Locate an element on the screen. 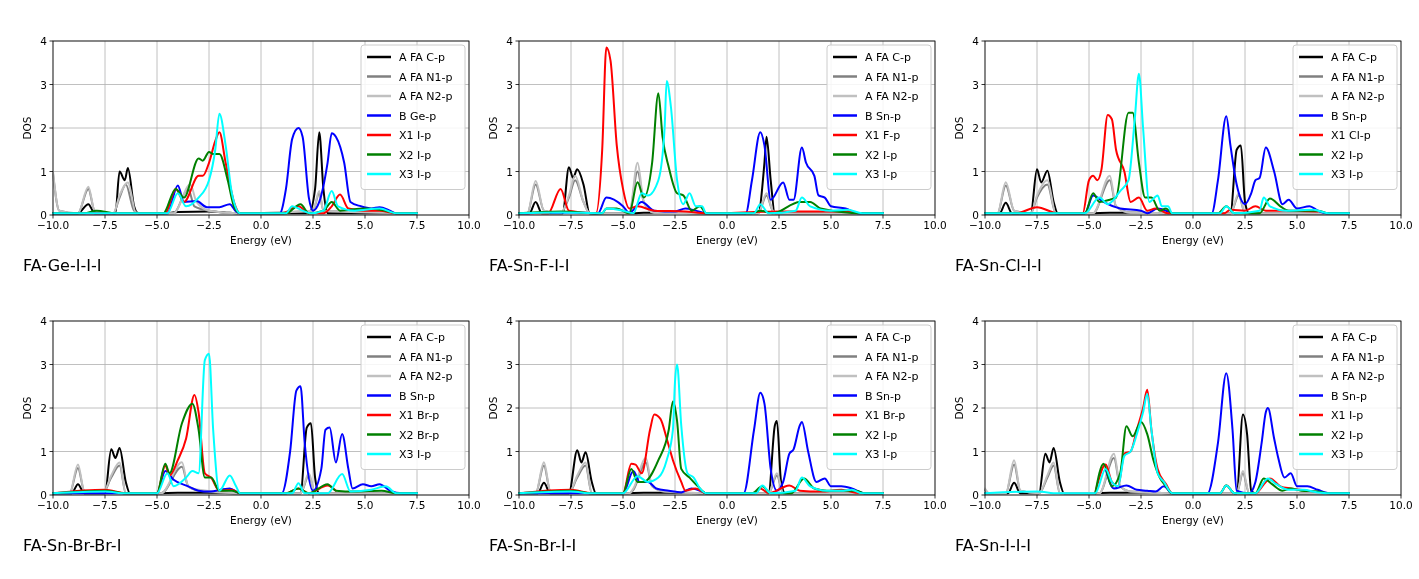 The width and height of the screenshot is (1419, 579). text: FA-Sn-Br-Br-I is located at coordinates (72, 545).